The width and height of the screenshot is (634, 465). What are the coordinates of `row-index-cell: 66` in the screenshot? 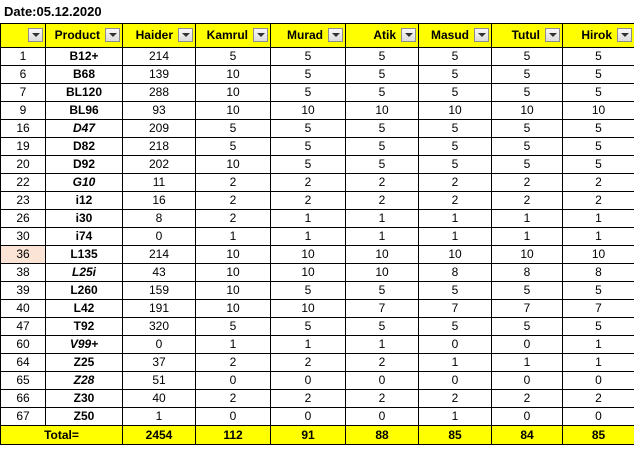 It's located at (23, 398).